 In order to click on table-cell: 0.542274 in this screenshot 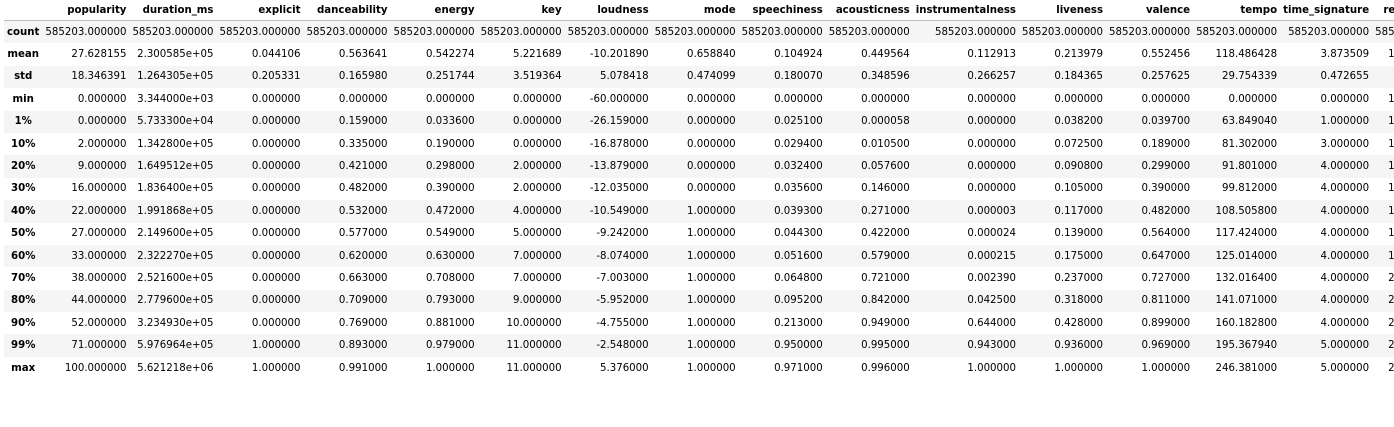, I will do `click(434, 54)`.